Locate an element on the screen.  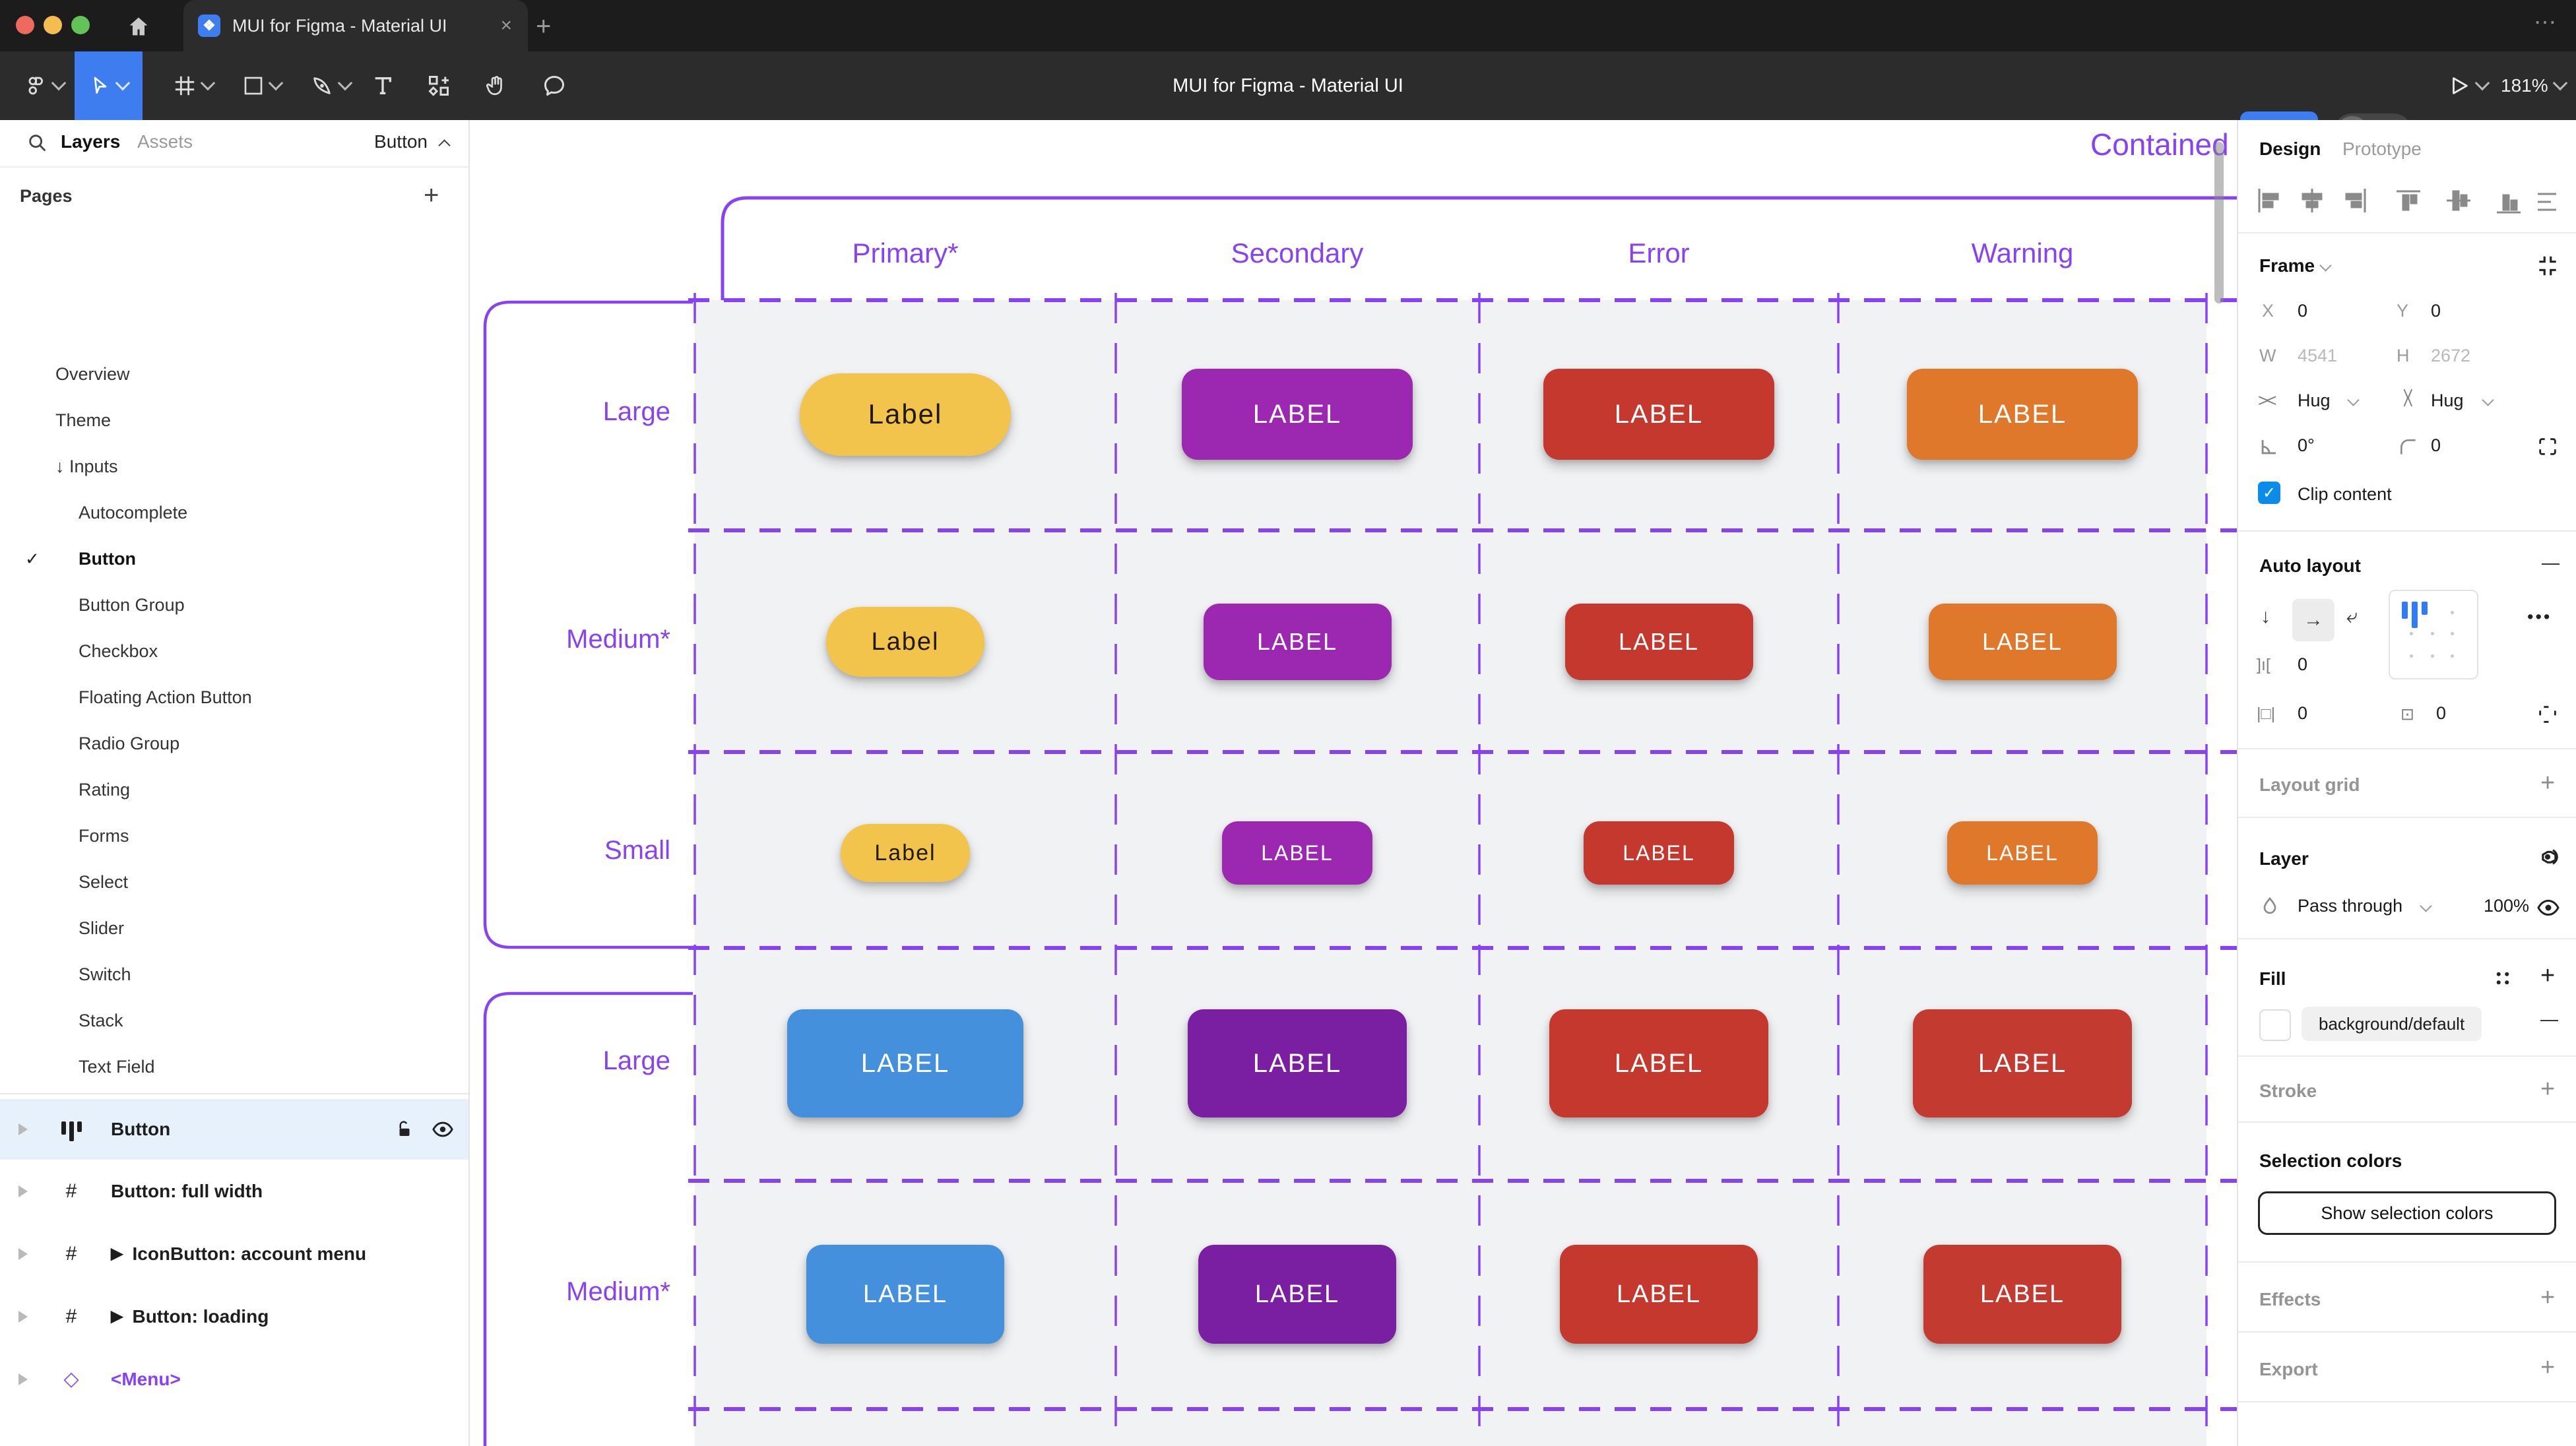
independent-corners-icon is located at coordinates (2547, 446).